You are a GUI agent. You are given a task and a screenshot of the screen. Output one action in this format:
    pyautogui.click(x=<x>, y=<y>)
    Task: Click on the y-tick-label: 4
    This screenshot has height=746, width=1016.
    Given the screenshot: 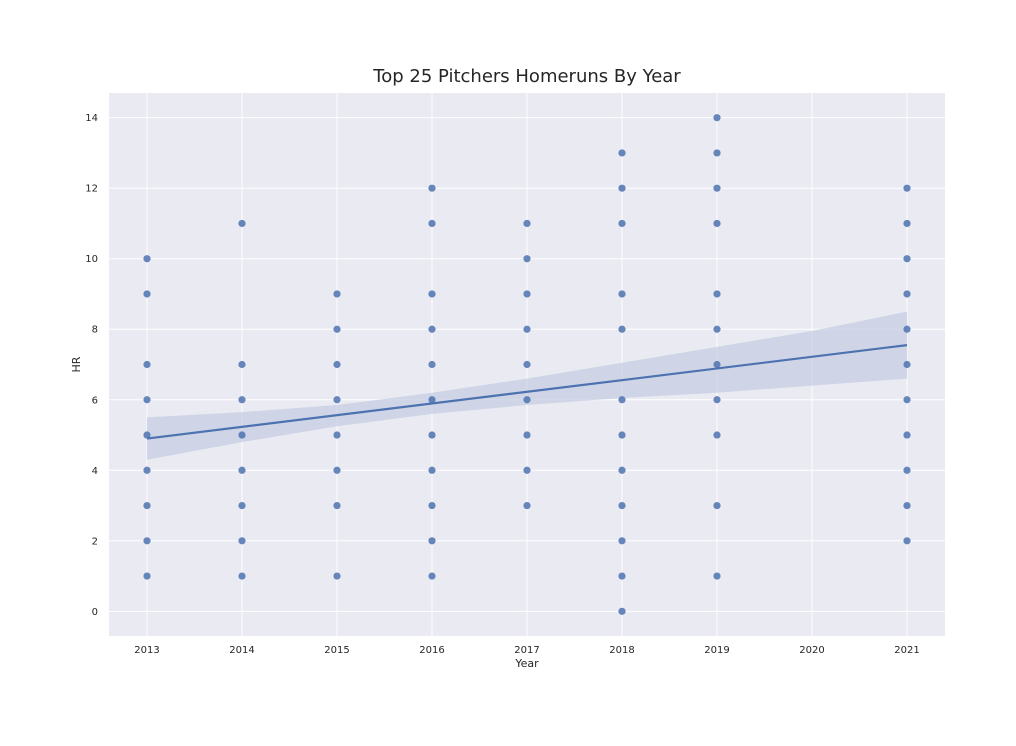 What is the action you would take?
    pyautogui.click(x=95, y=471)
    